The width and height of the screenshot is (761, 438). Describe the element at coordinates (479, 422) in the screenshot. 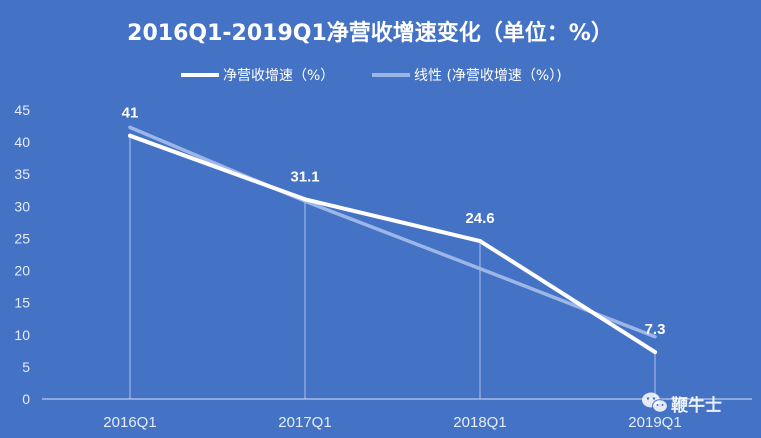

I see `x-tick-label: 2018Q1` at that location.